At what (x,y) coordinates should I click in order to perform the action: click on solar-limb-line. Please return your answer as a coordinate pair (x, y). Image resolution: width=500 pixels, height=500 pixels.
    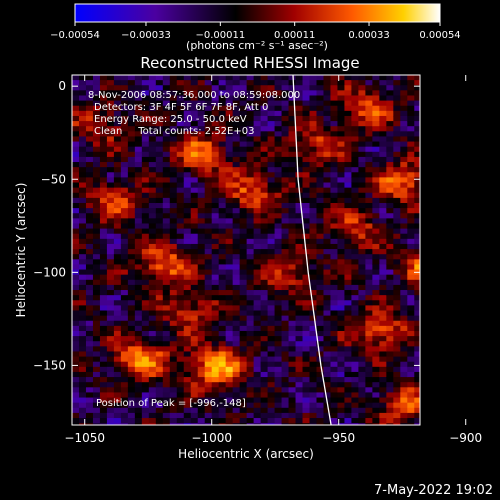
    Looking at the image, I should click on (312, 250).